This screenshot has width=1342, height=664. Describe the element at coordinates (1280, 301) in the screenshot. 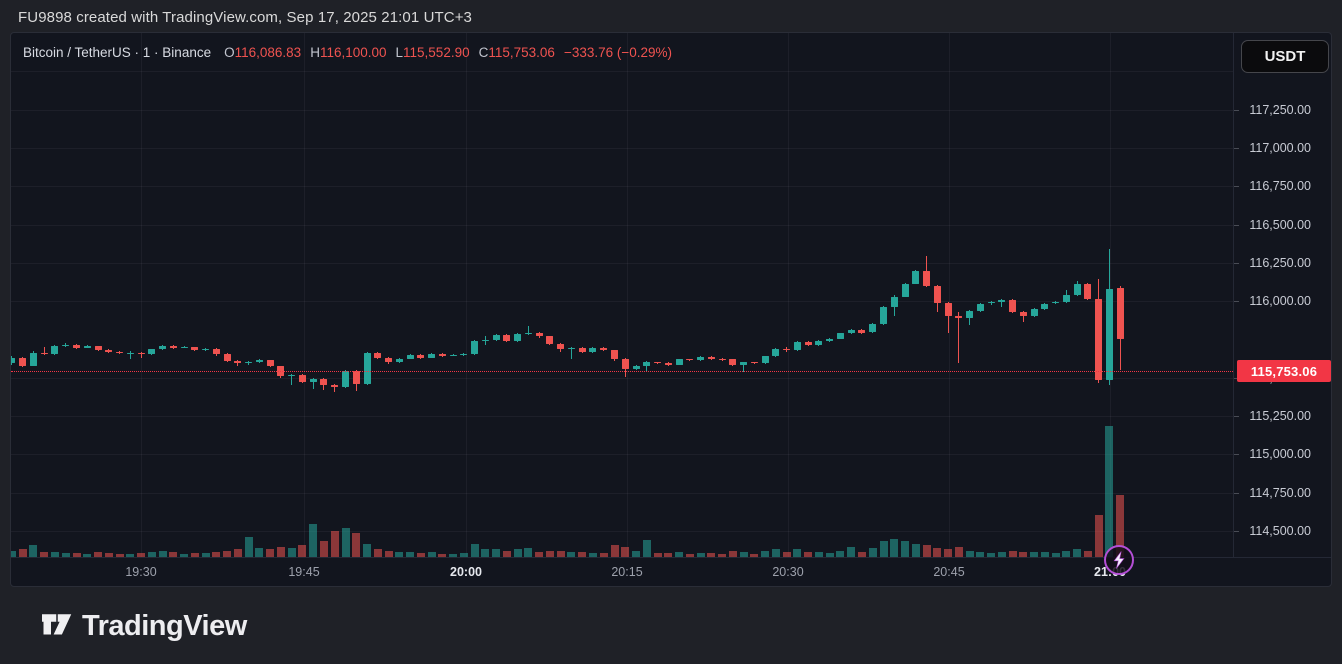

I see `price-axis-label: 116,000.00` at that location.